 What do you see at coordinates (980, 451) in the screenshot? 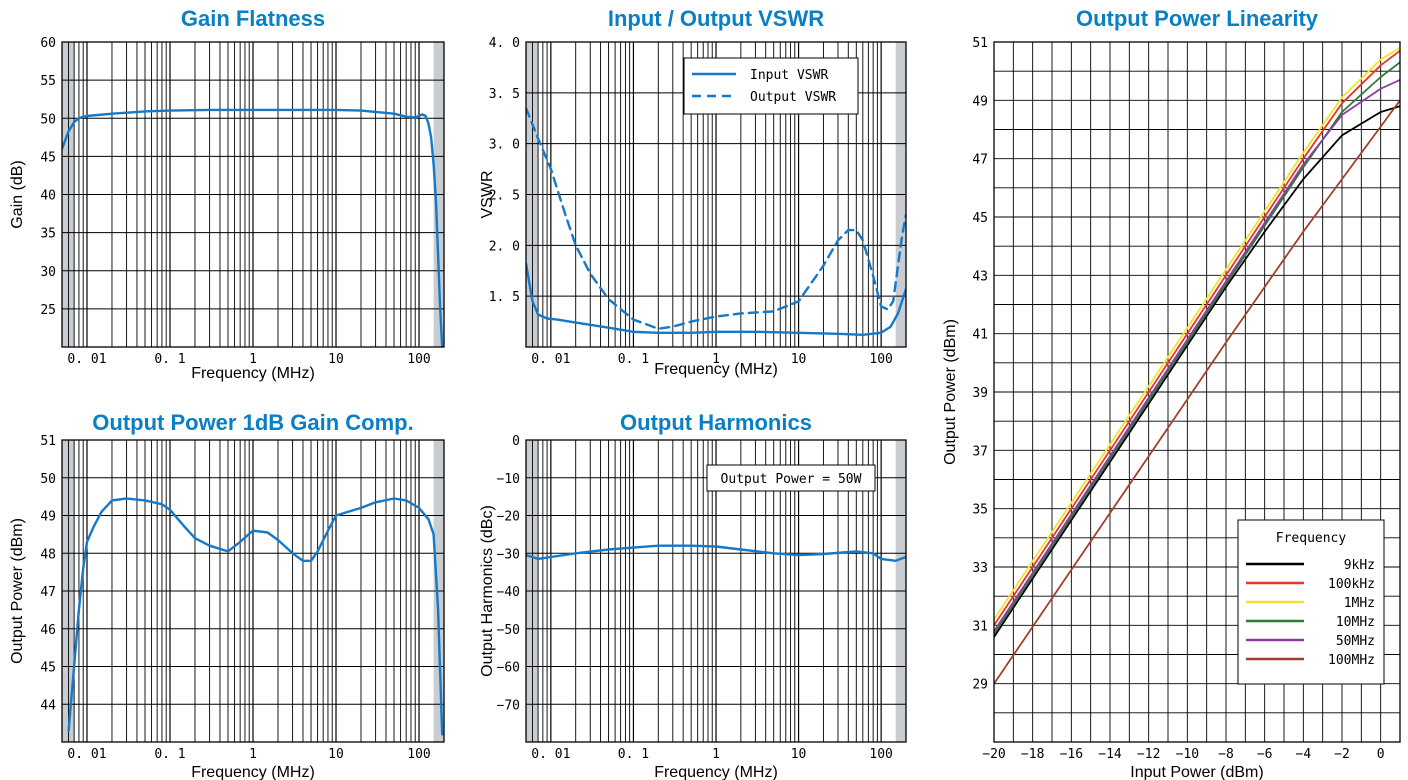
I see `linearity-y-tick-label: 37` at bounding box center [980, 451].